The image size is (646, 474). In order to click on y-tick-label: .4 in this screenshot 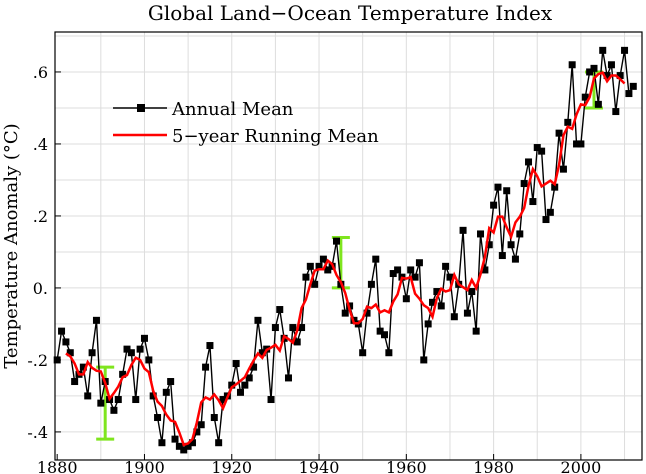, I will do `click(40, 144)`.